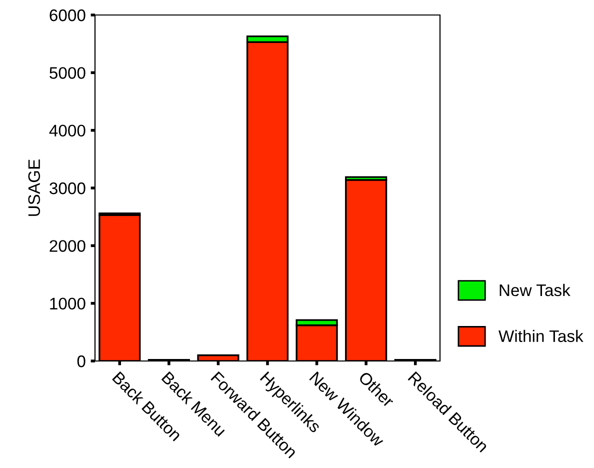 The width and height of the screenshot is (594, 468). What do you see at coordinates (68, 188) in the screenshot?
I see `y-tick-label: 3000` at bounding box center [68, 188].